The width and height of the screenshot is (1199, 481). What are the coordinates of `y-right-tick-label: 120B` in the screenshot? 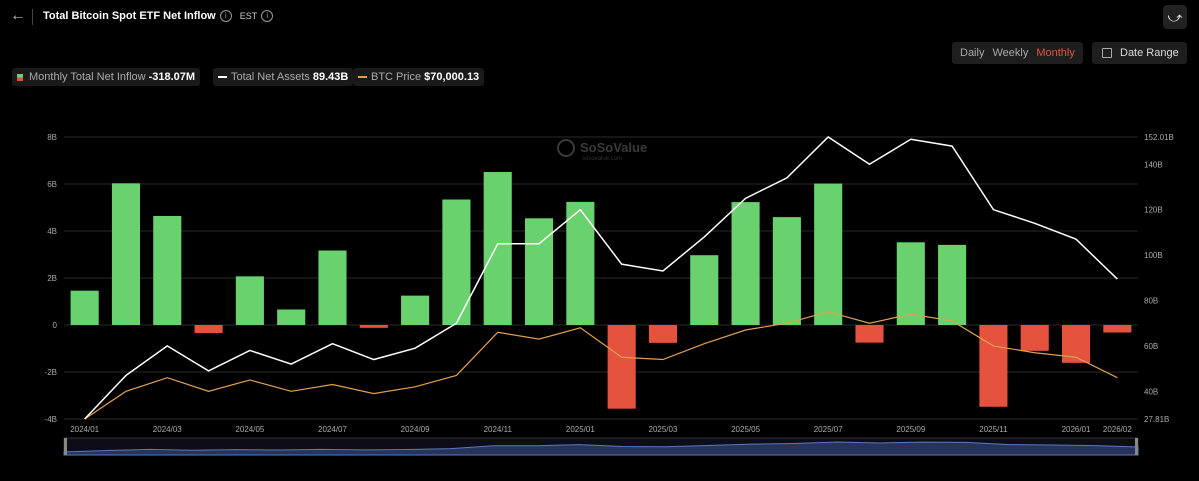 It's located at (1153, 210).